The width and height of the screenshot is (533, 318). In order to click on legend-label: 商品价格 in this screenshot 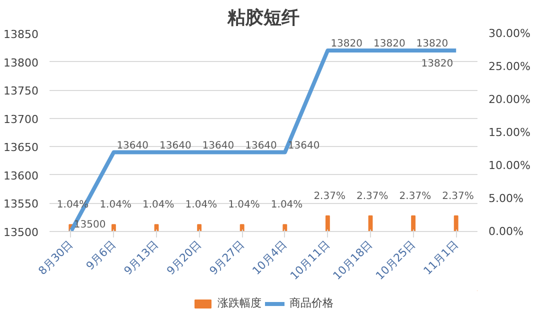, I will do `click(312, 303)`.